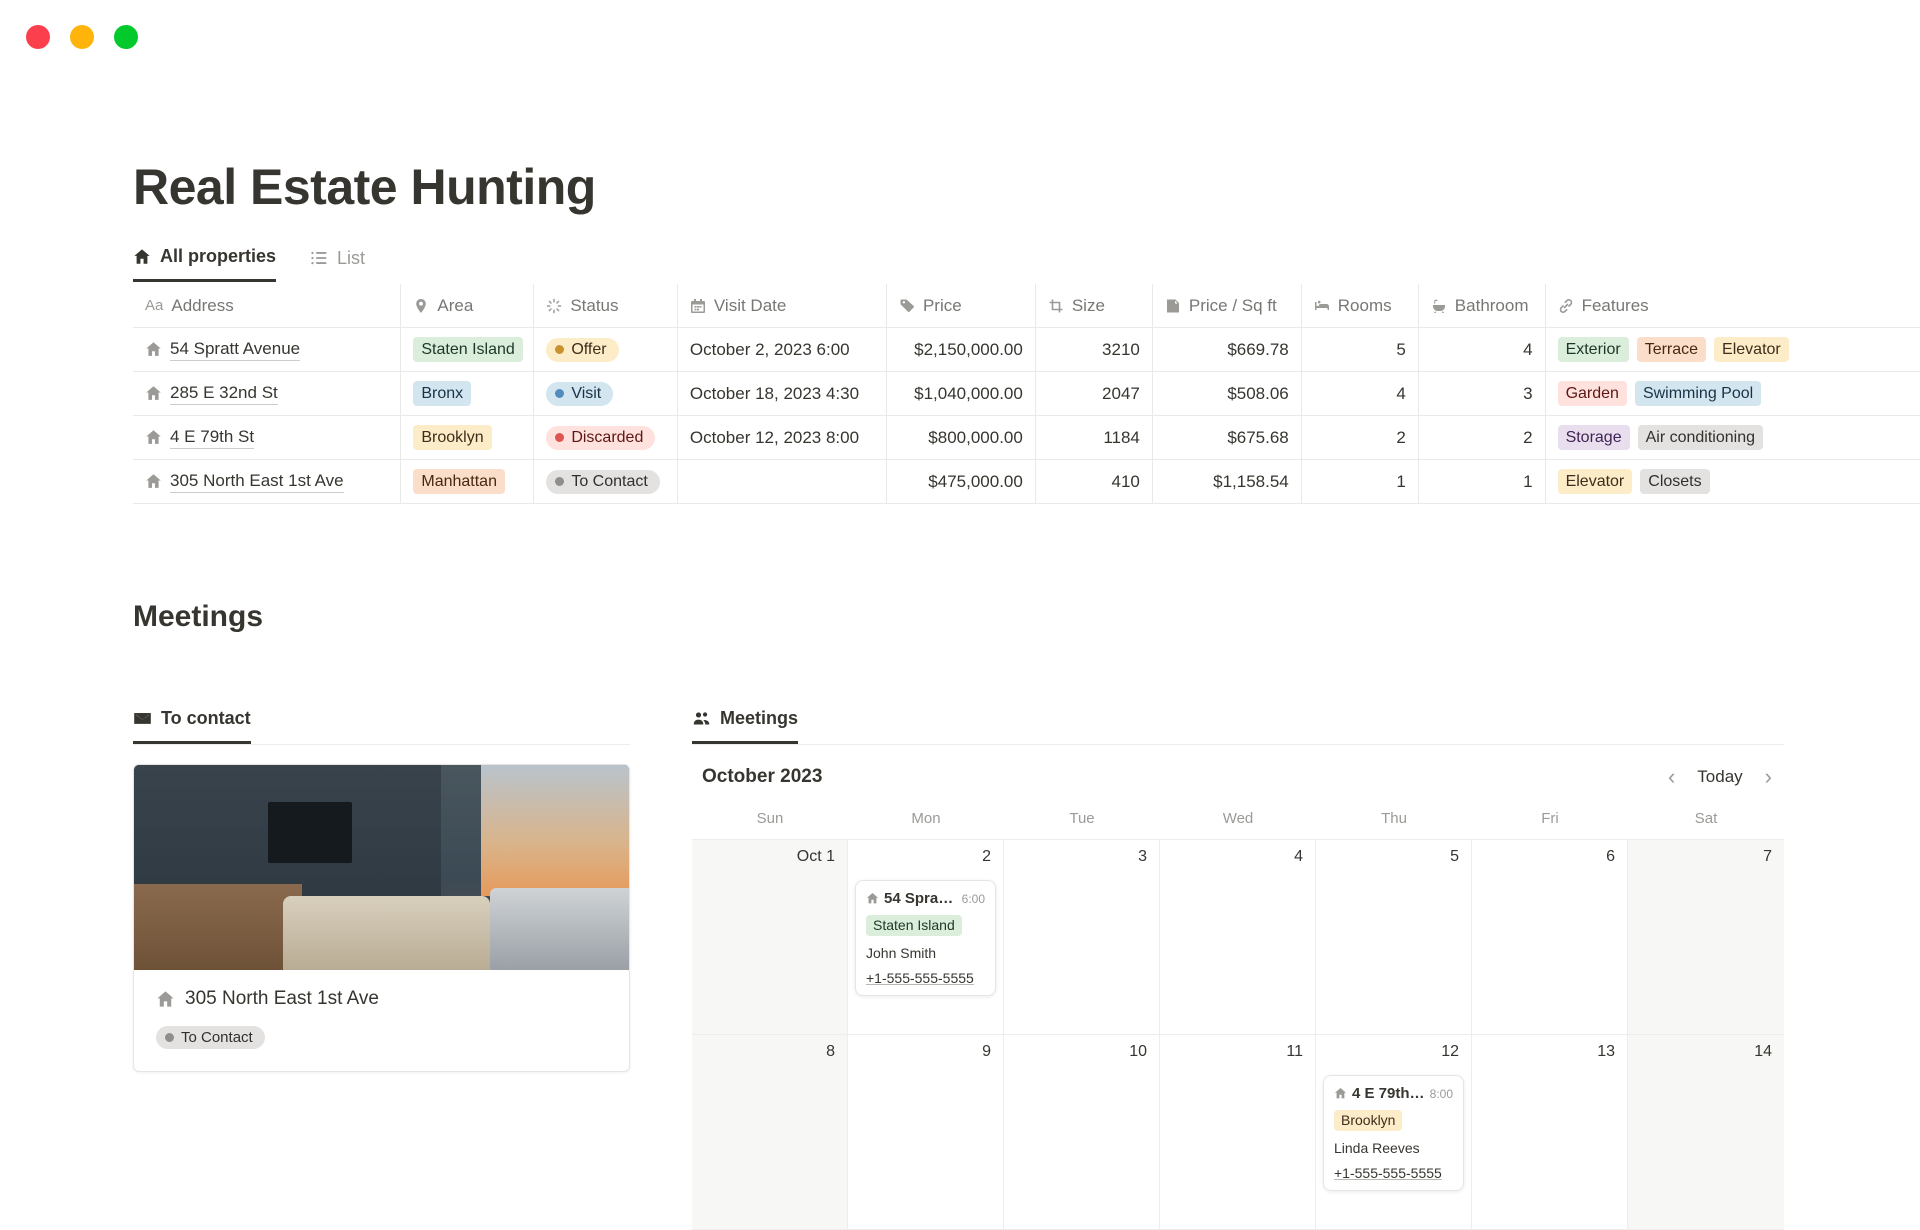  Describe the element at coordinates (1238, 1132) in the screenshot. I see `calendar-day-cell: 11` at that location.